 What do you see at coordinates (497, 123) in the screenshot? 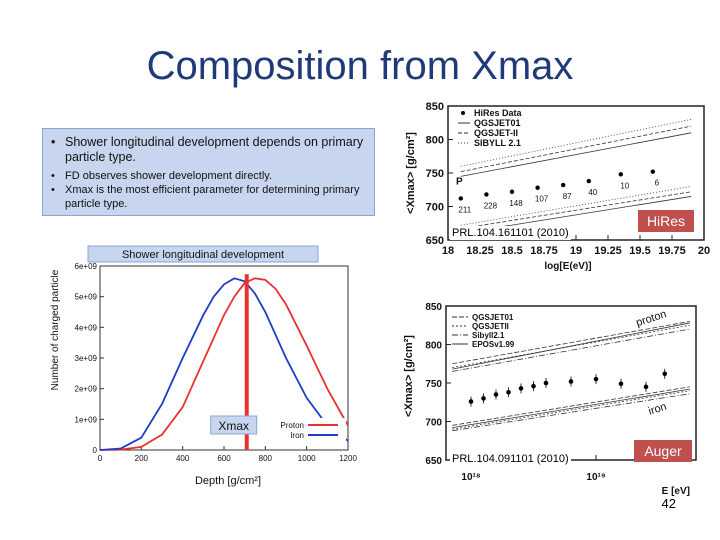
I see `hires-legend-label: QGSJET01` at bounding box center [497, 123].